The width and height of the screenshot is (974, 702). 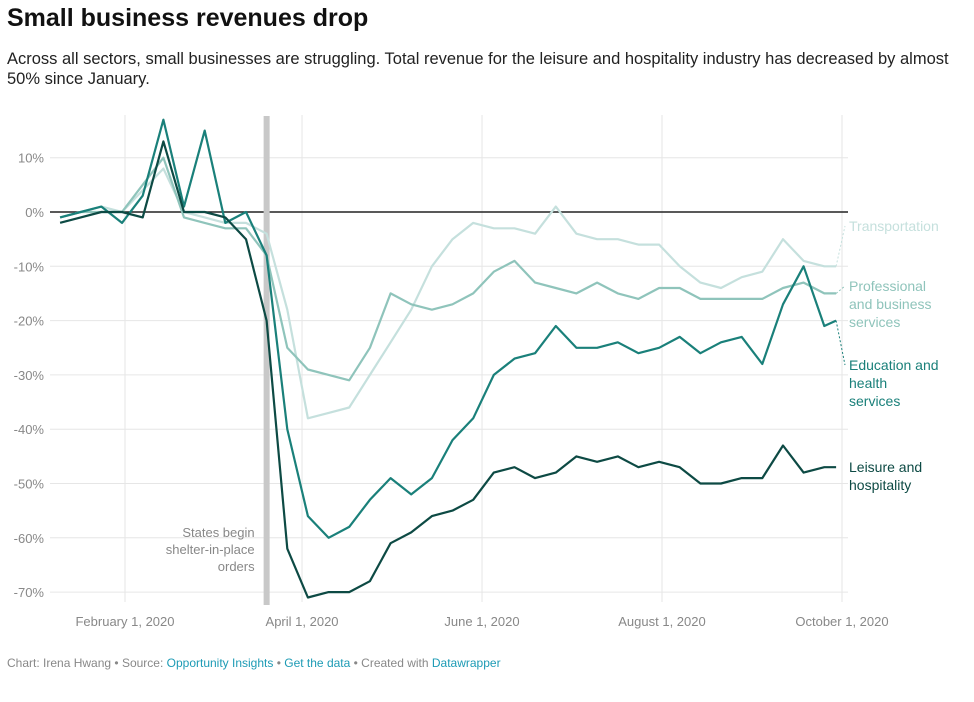 What do you see at coordinates (266, 360) in the screenshot?
I see `shelter-in-place-marker` at bounding box center [266, 360].